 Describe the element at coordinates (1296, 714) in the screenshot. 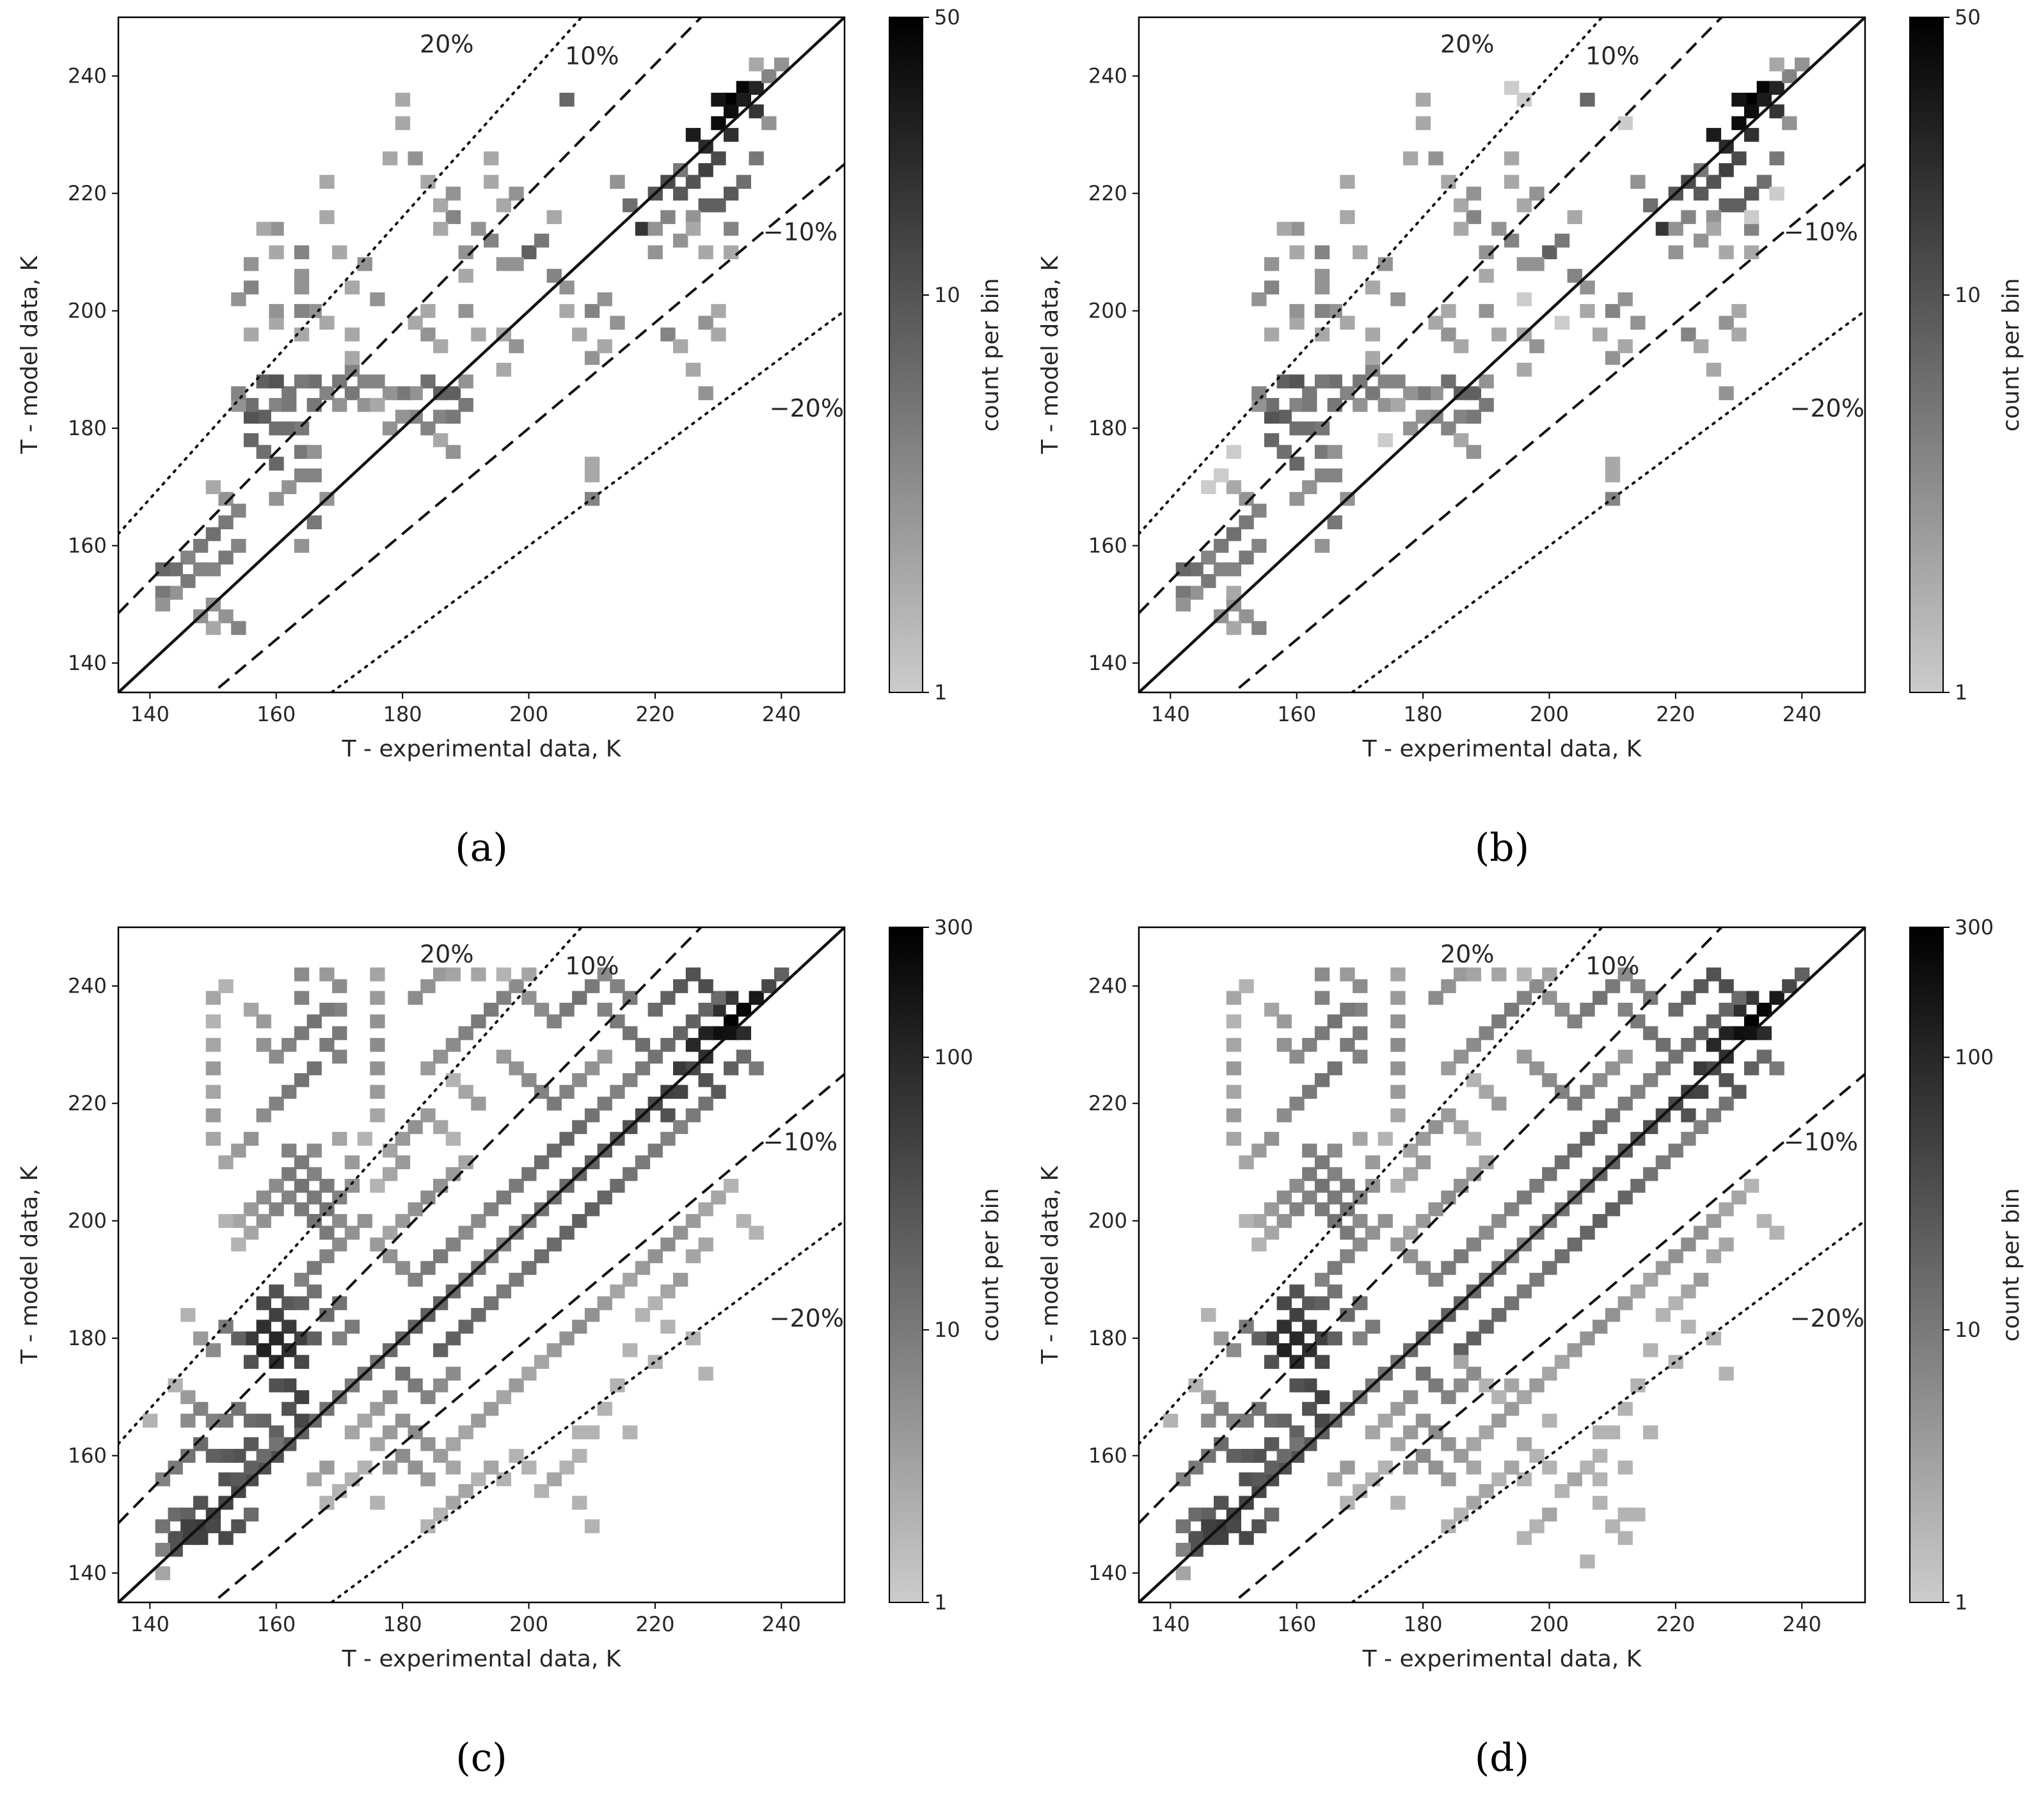

I see `x-tick-label: 160` at that location.